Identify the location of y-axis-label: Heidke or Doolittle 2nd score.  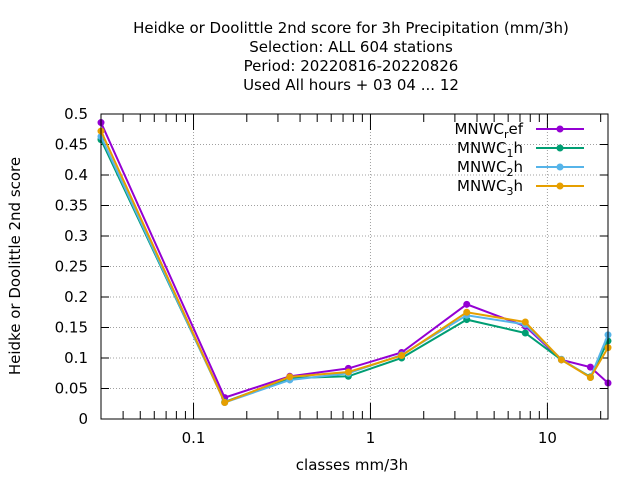
(15, 266).